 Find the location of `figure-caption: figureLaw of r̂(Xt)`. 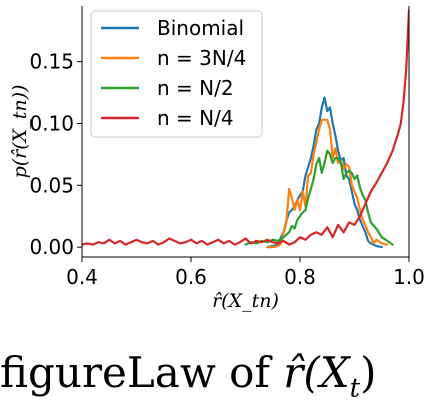

figure-caption: figureLaw of r̂(Xt) is located at coordinates (215, 373).